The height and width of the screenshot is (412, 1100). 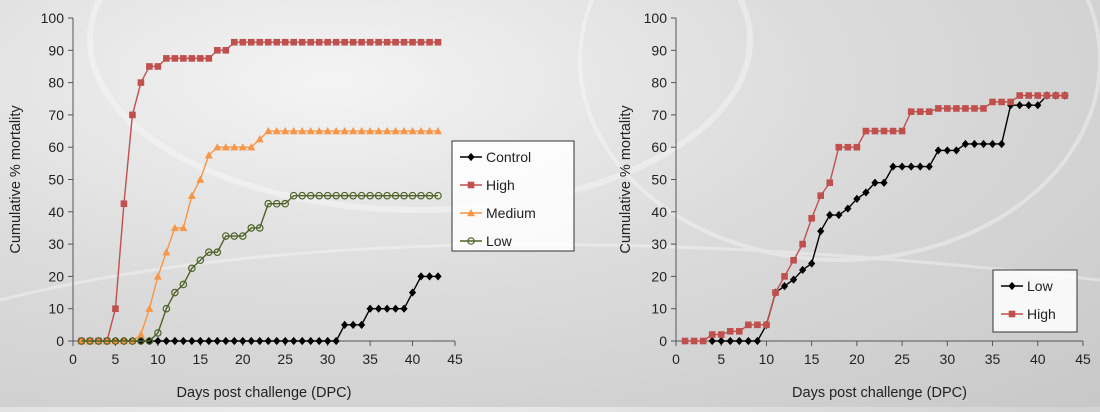 I want to click on y-tick-label: 20, so click(x=56, y=276).